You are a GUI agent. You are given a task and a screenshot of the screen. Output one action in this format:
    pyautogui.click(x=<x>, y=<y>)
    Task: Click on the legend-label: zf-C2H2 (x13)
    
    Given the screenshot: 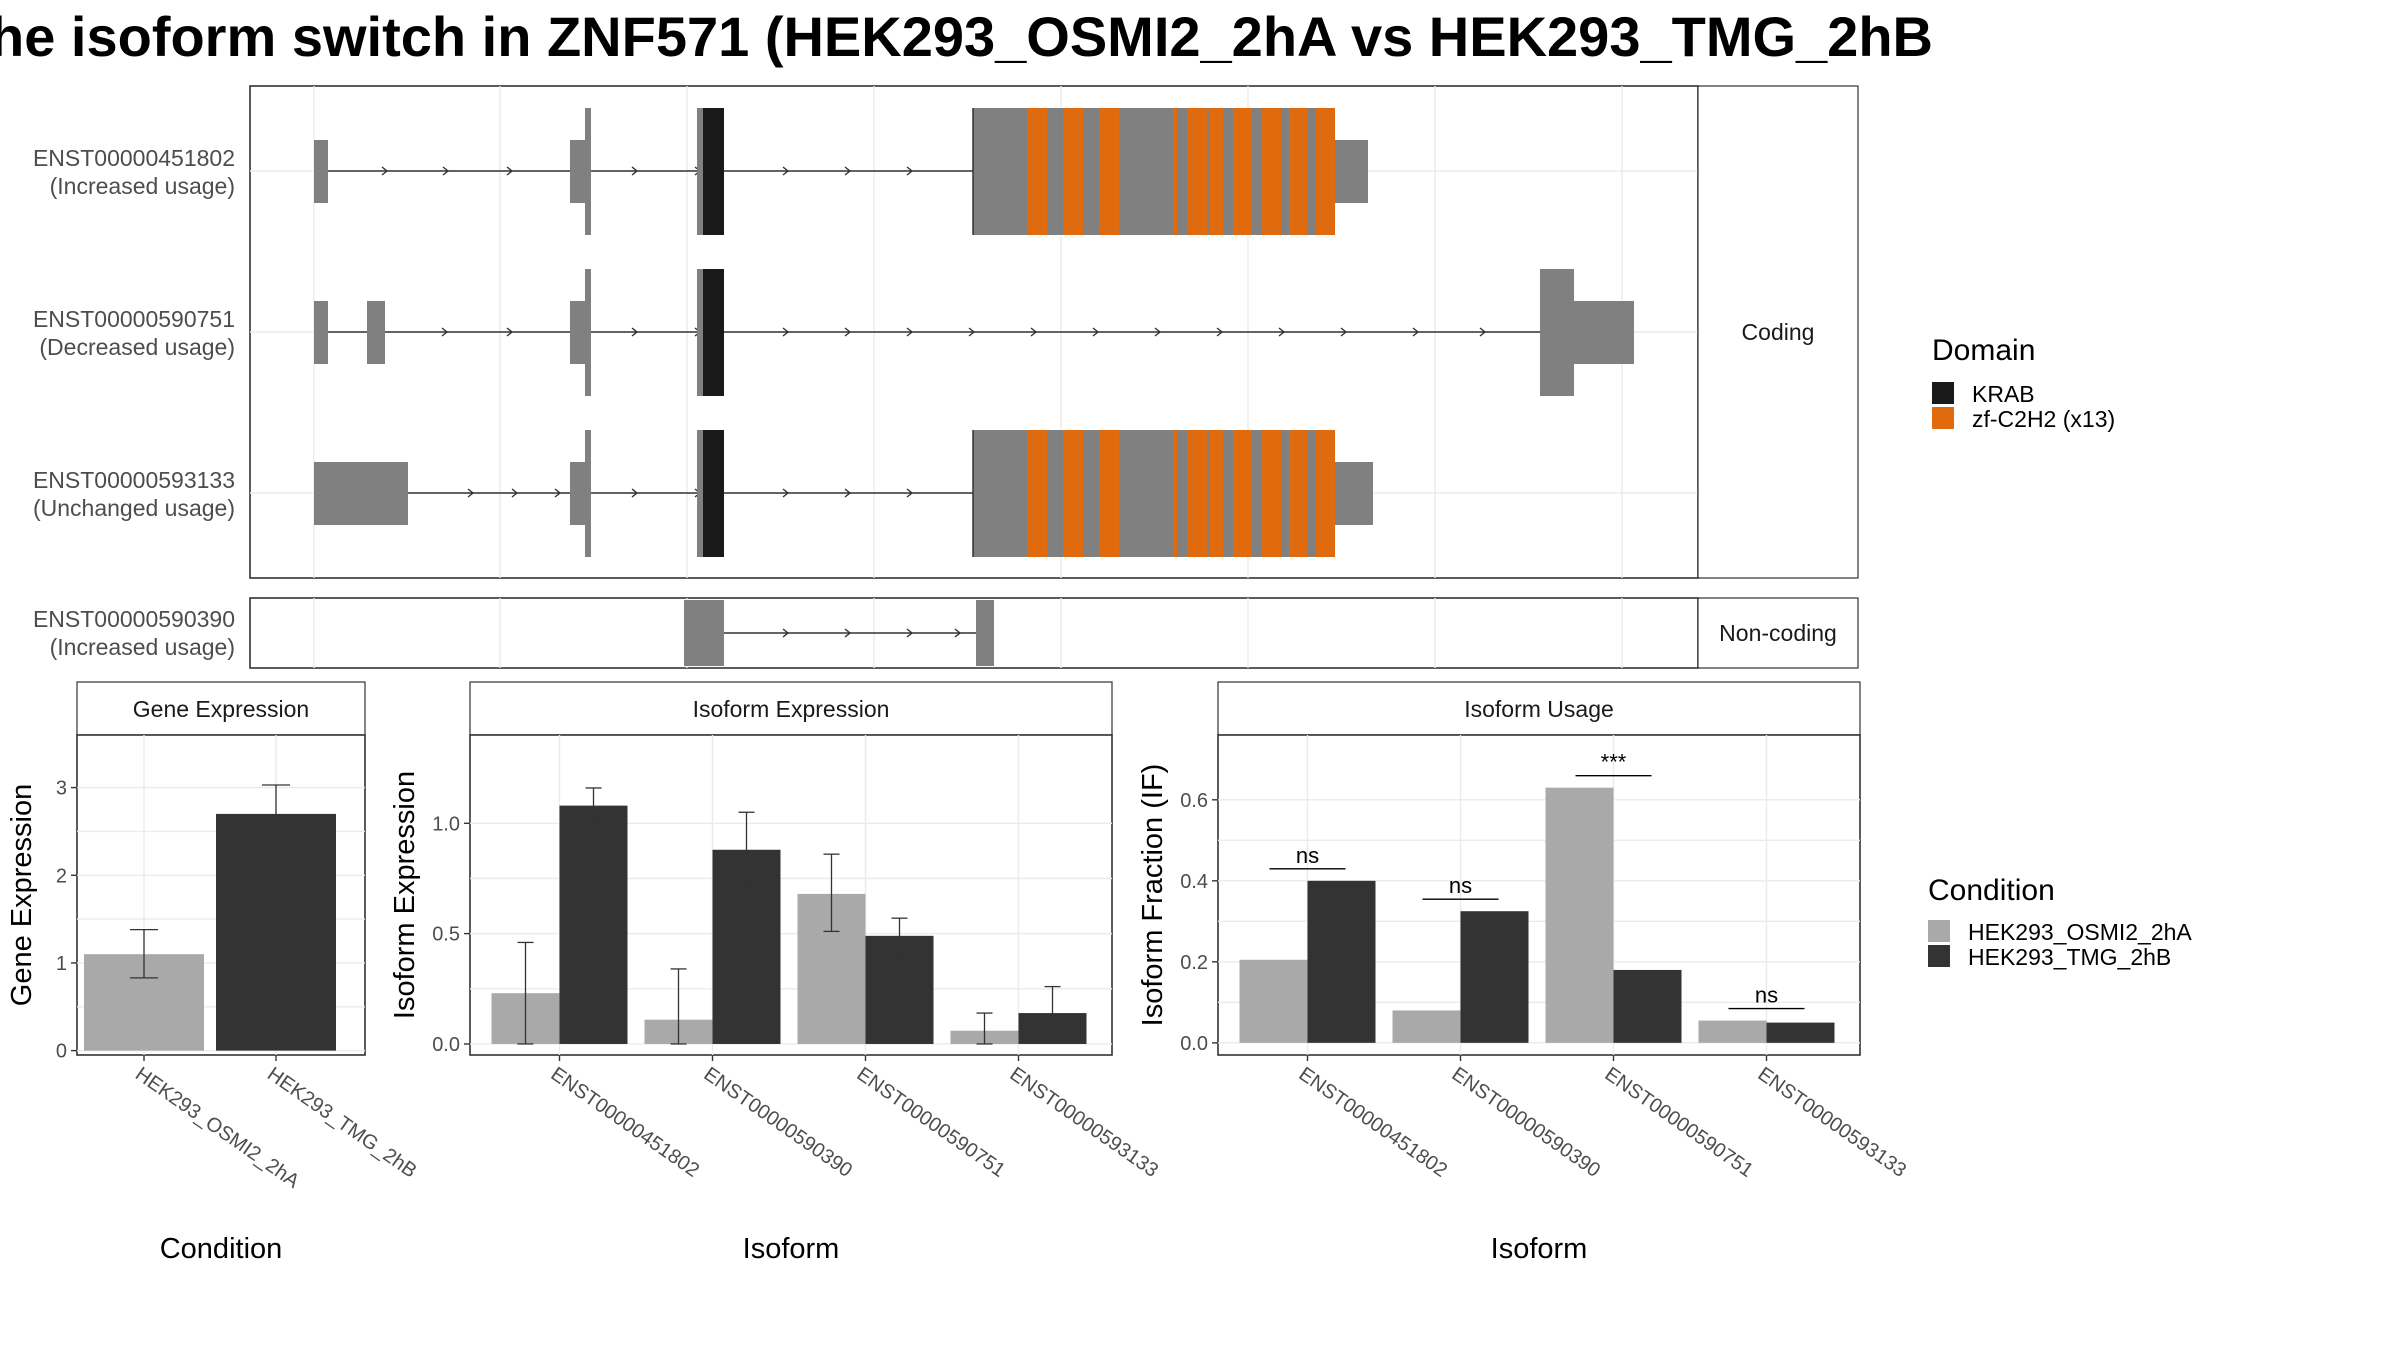 What is the action you would take?
    pyautogui.click(x=2043, y=419)
    